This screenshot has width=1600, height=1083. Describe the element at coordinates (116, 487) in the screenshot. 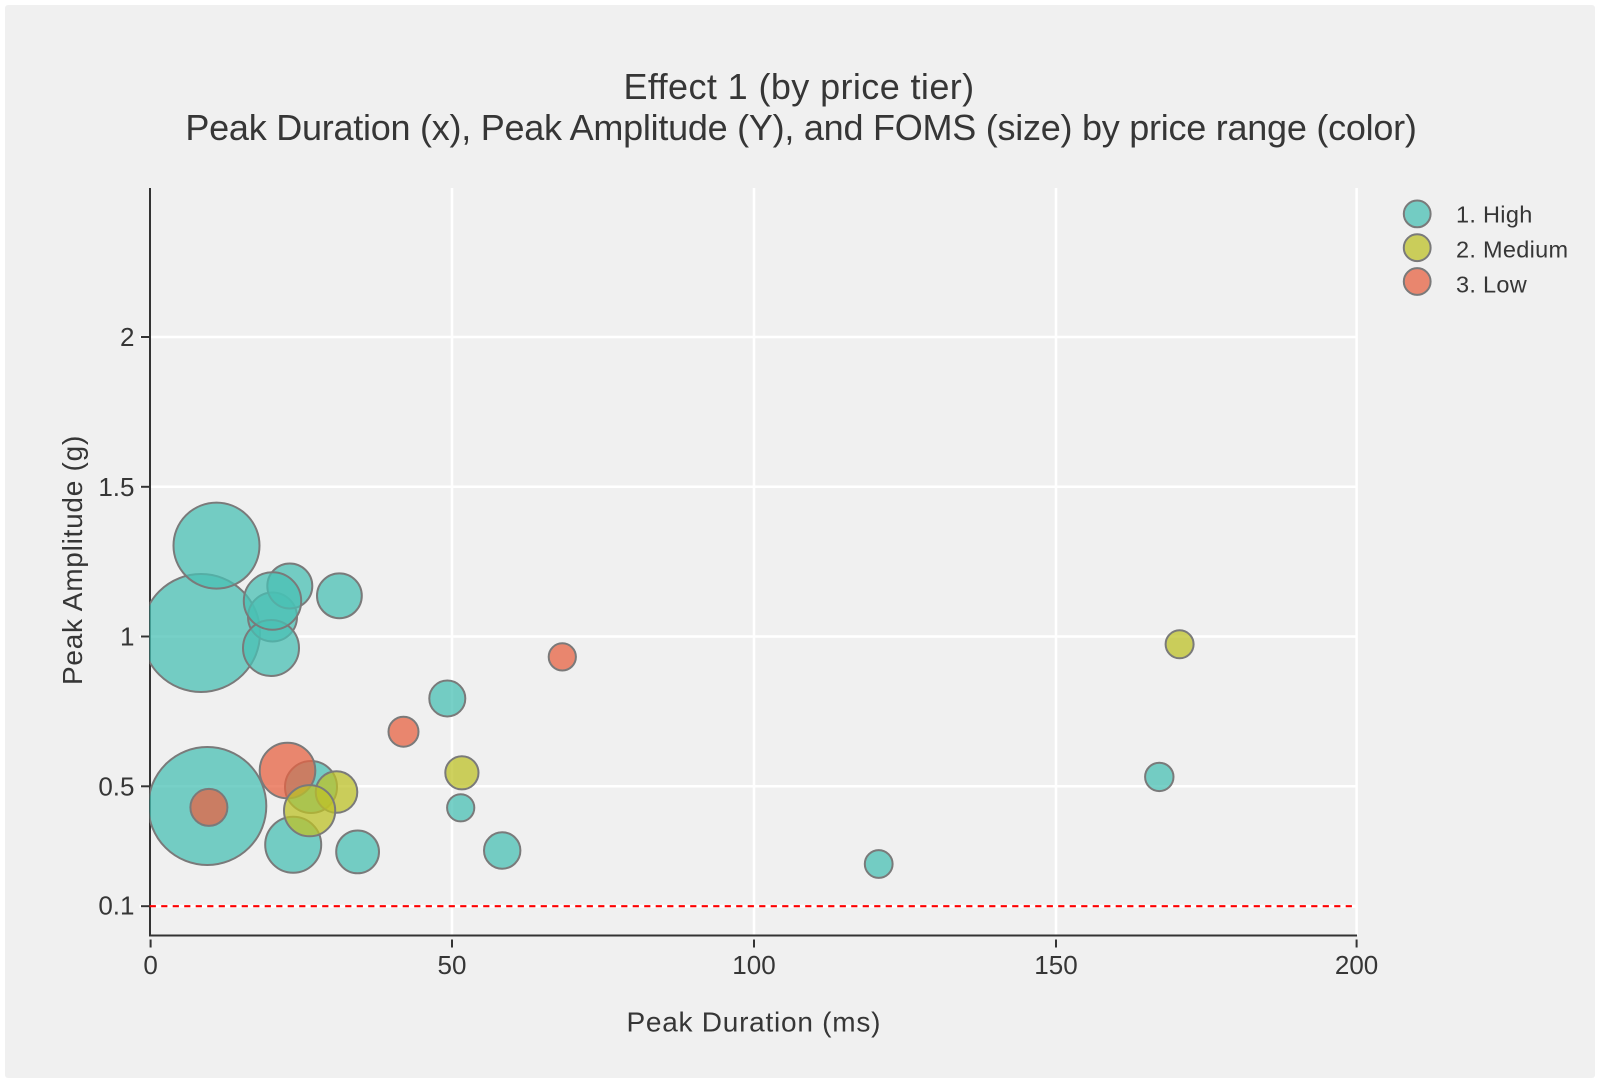

I see `svg-text: 1.5` at that location.